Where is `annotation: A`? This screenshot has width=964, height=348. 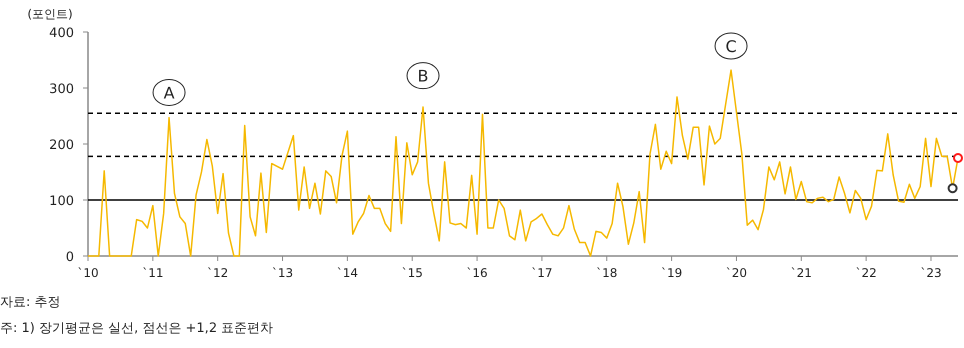 annotation: A is located at coordinates (169, 92).